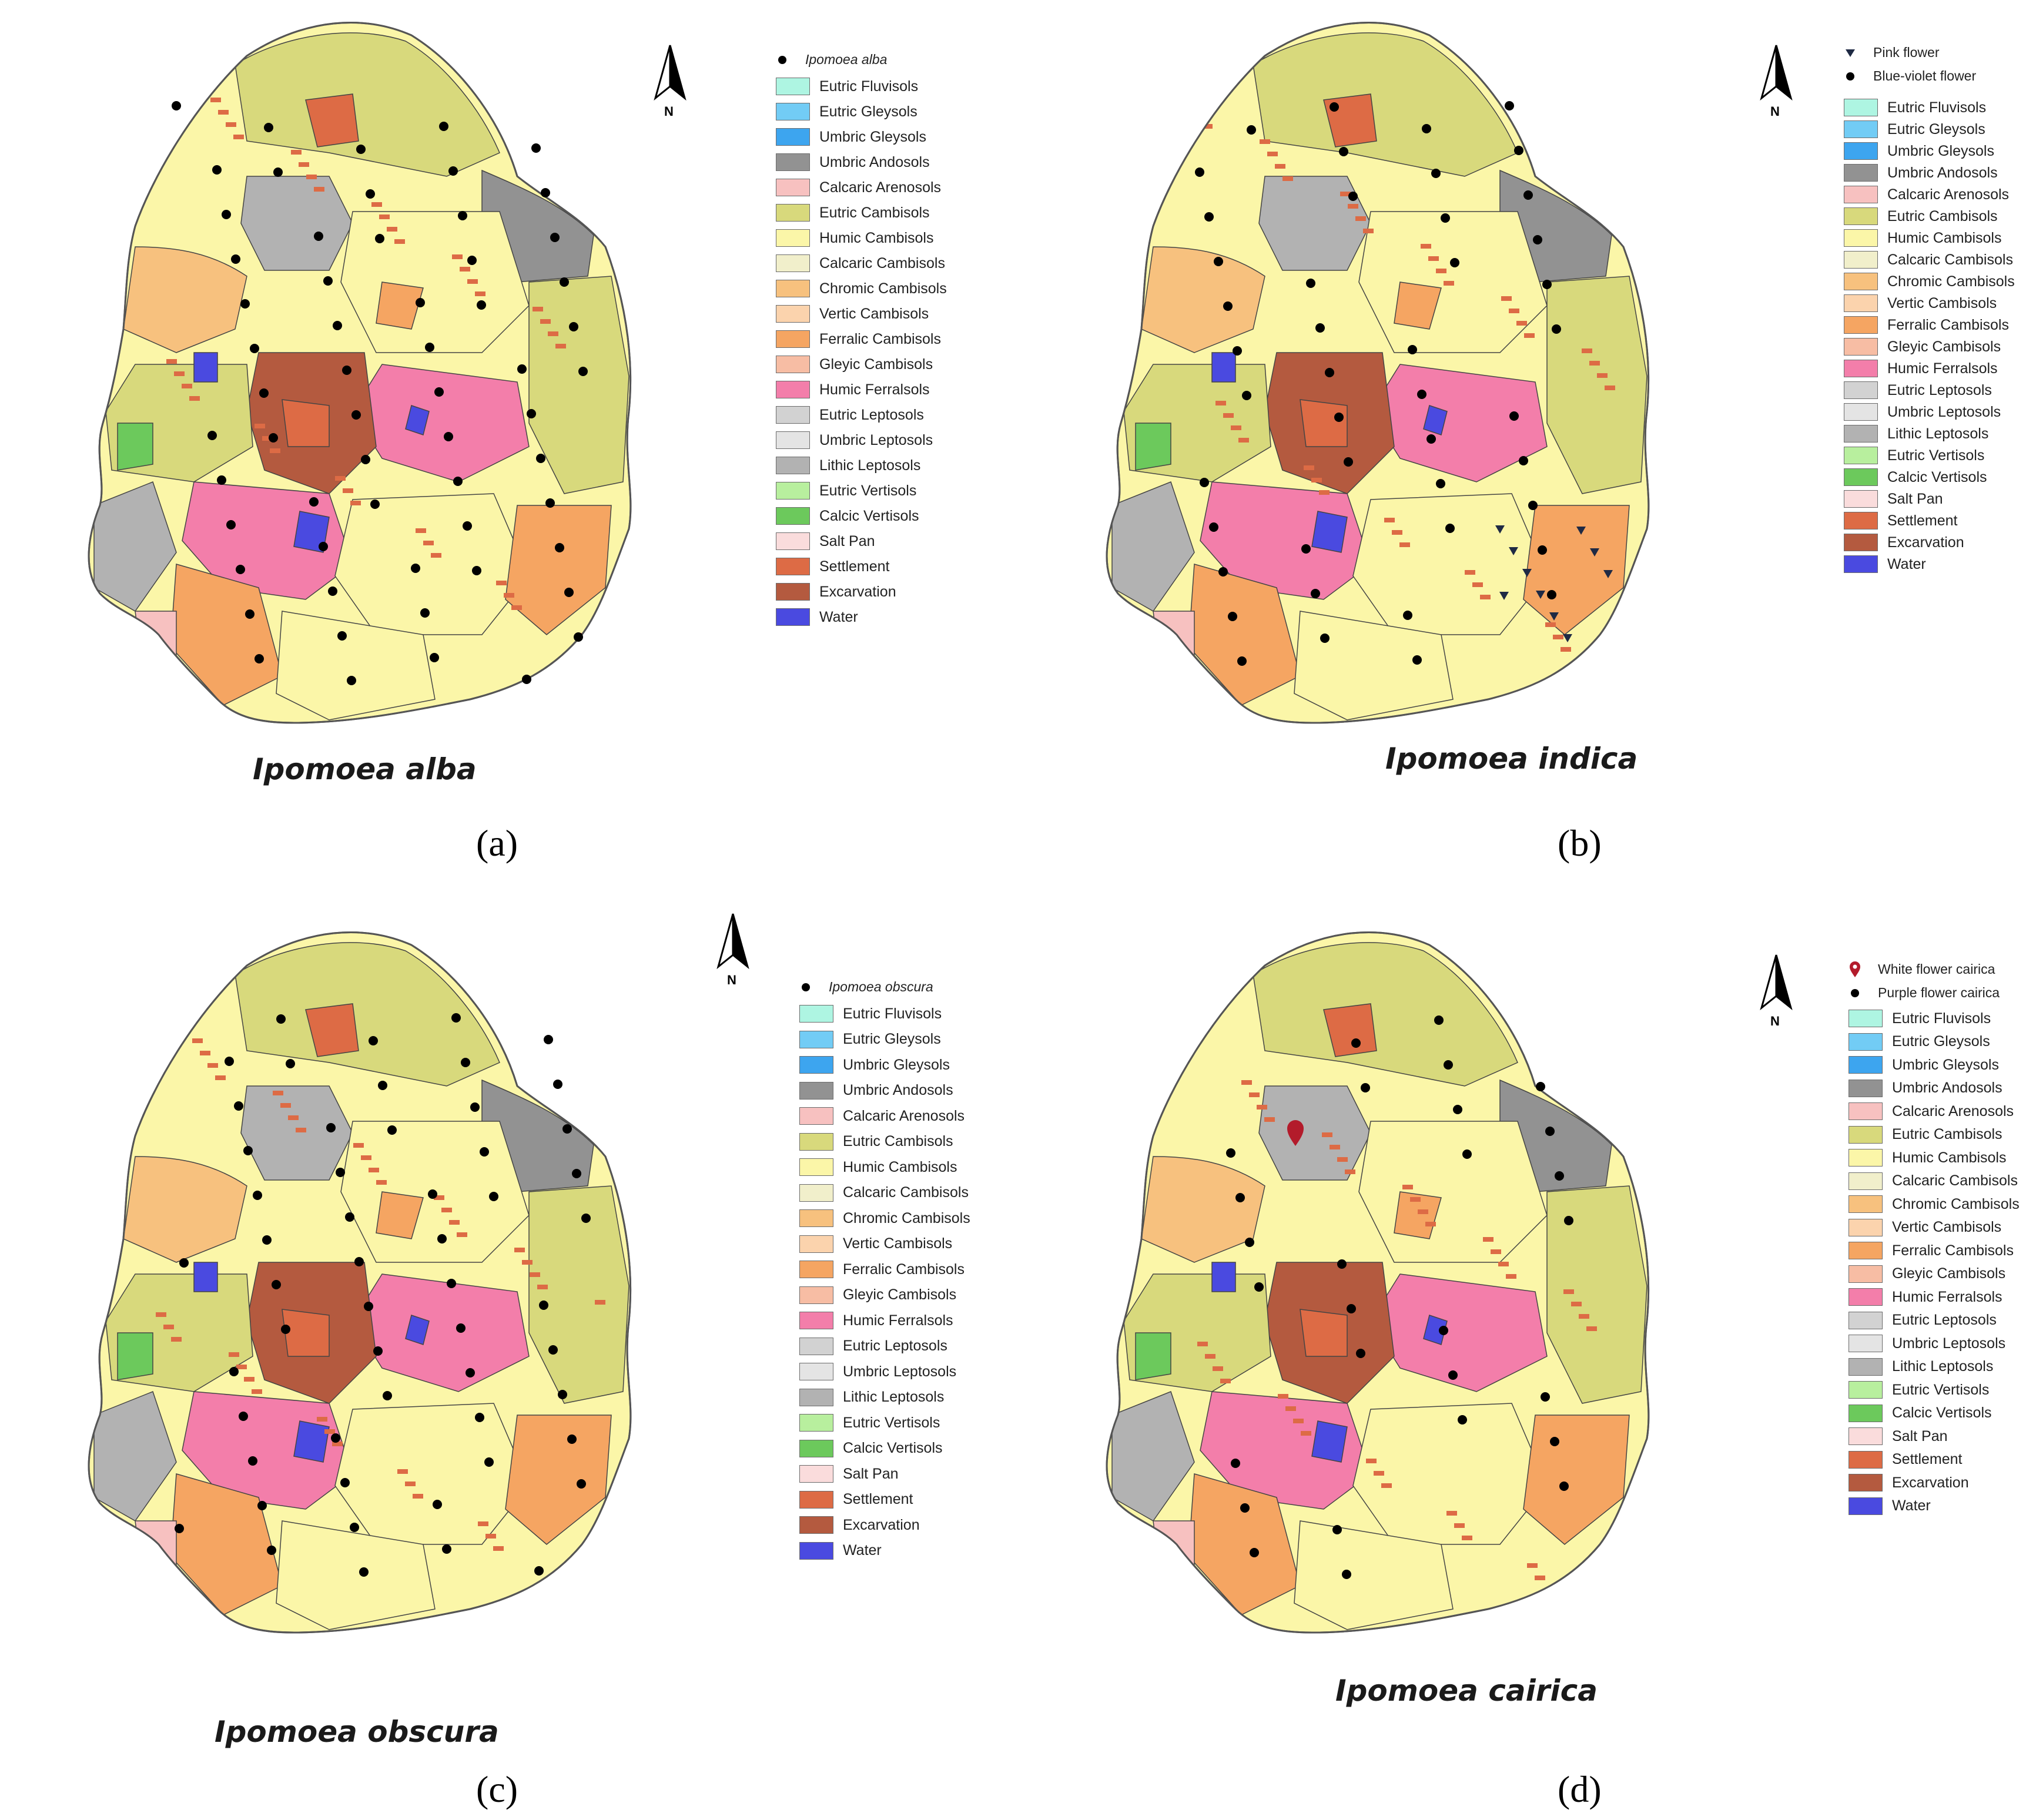  Describe the element at coordinates (1921, 216) in the screenshot. I see `soil-legend-item: Eutric Cambisols` at that location.